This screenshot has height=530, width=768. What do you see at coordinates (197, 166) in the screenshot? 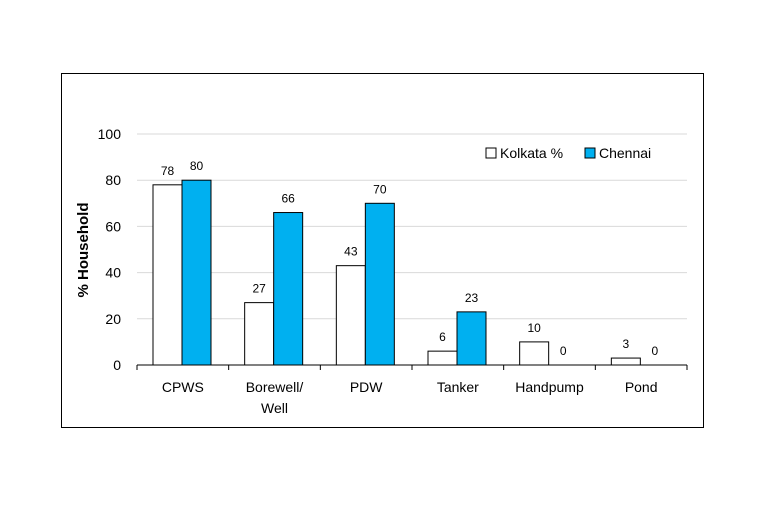
I see `data-label-chennai-0: 80` at bounding box center [197, 166].